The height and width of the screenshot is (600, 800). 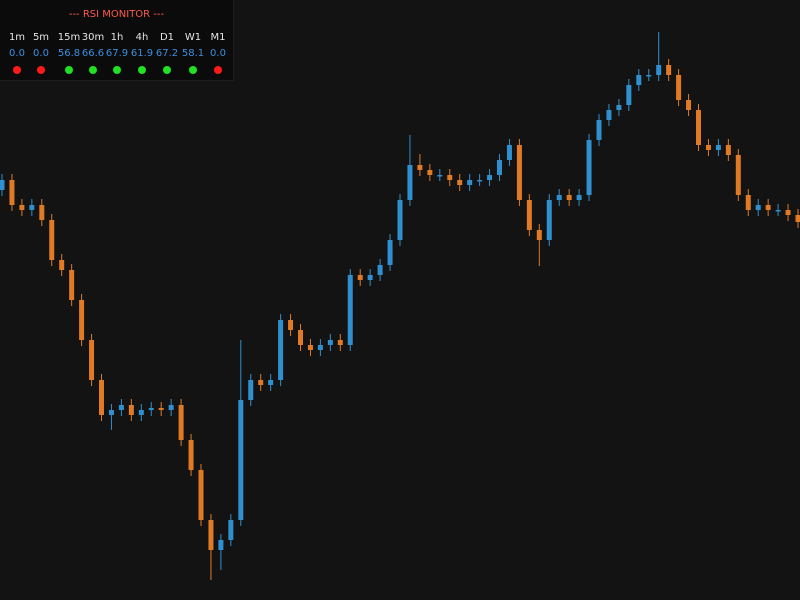 What do you see at coordinates (69, 37) in the screenshot?
I see `timeframe-label: 15m` at bounding box center [69, 37].